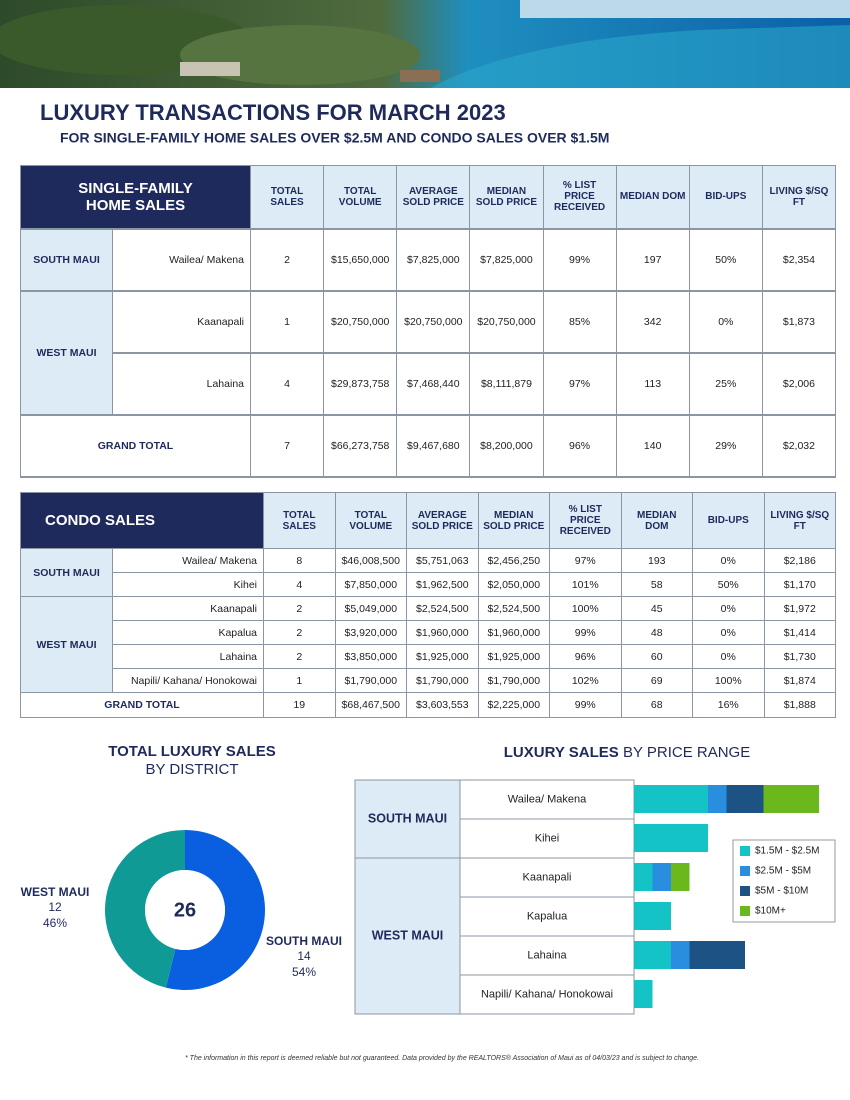 The height and width of the screenshot is (1100, 850). What do you see at coordinates (299, 680) in the screenshot?
I see `data-cell: 1` at bounding box center [299, 680].